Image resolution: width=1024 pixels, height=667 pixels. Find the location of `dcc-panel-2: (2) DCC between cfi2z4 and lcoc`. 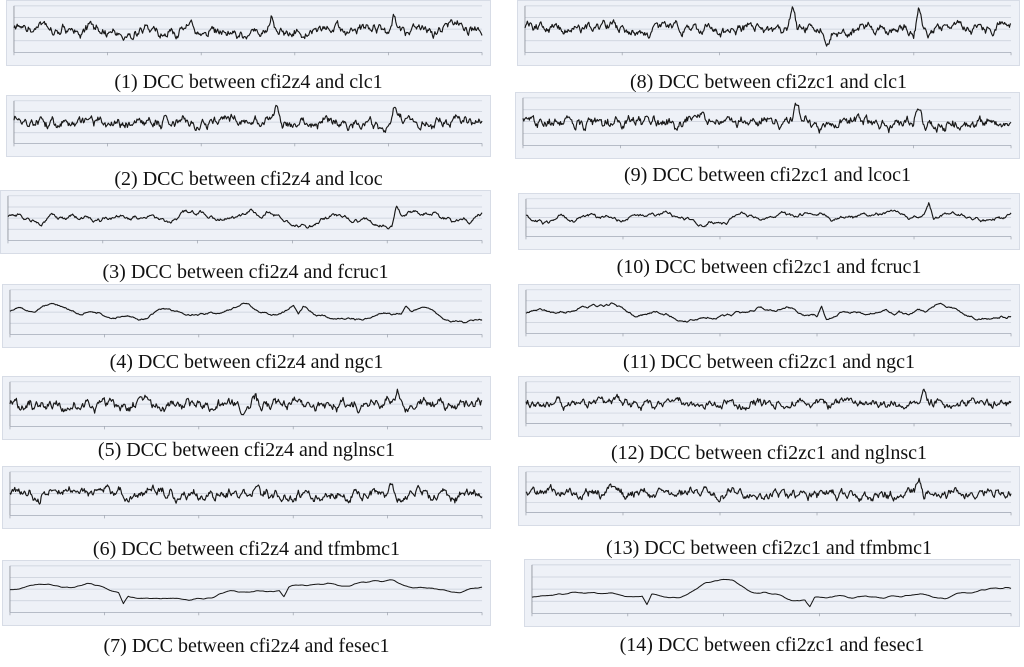

dcc-panel-2: (2) DCC between cfi2z4 and lcoc is located at coordinates (248, 142).